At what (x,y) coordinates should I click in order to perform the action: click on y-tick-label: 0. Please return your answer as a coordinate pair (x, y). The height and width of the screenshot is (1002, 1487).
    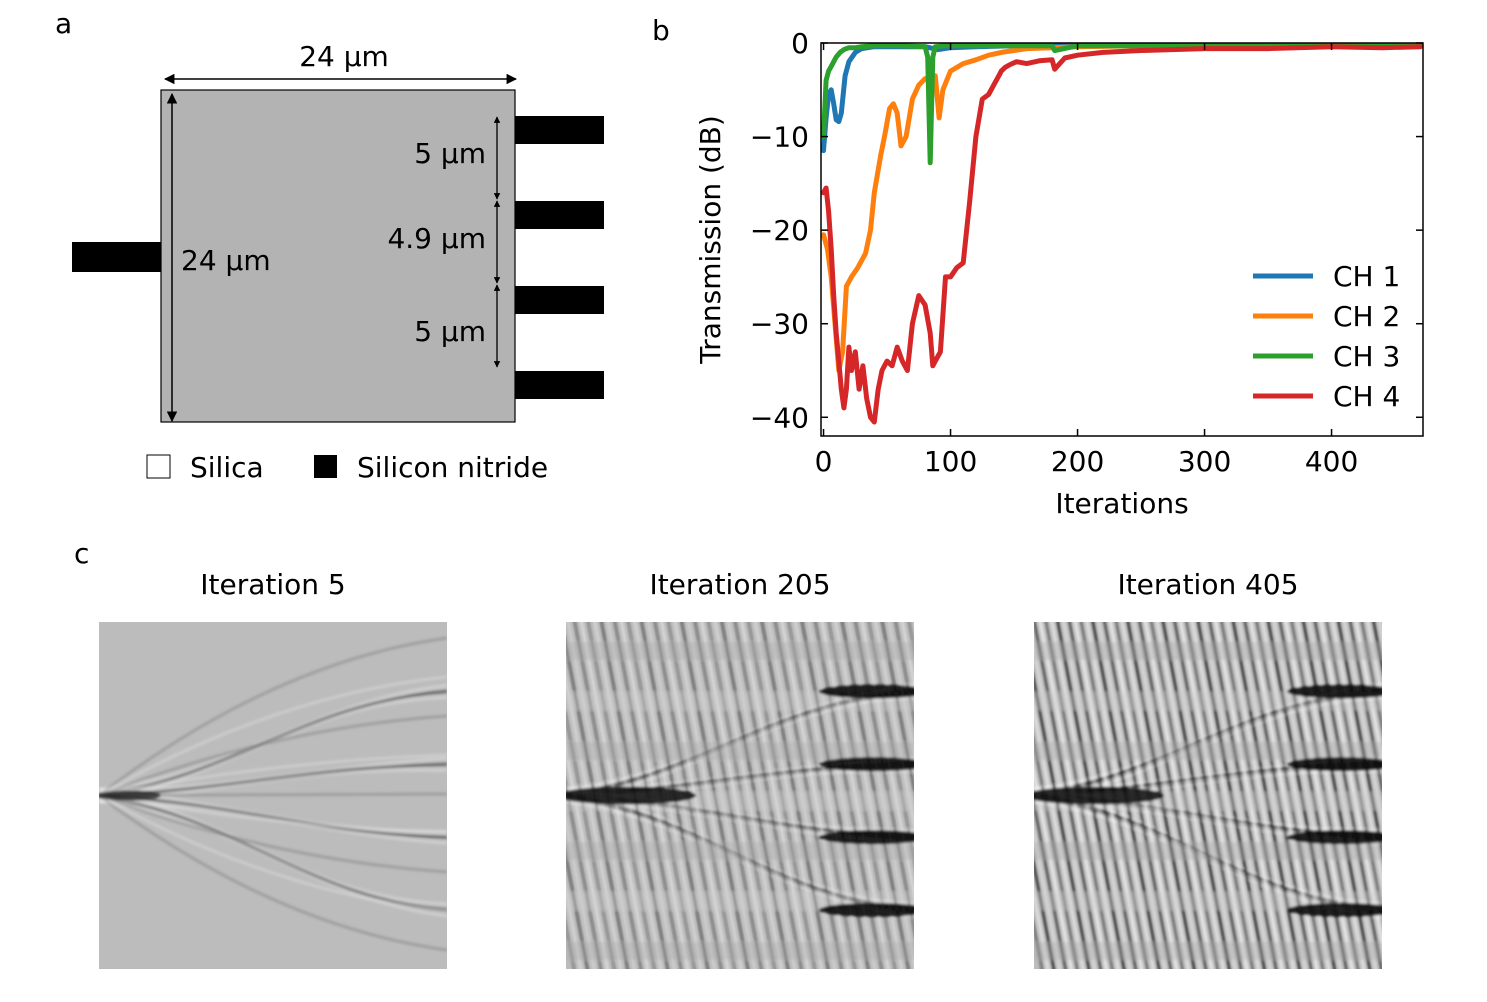
    Looking at the image, I should click on (800, 43).